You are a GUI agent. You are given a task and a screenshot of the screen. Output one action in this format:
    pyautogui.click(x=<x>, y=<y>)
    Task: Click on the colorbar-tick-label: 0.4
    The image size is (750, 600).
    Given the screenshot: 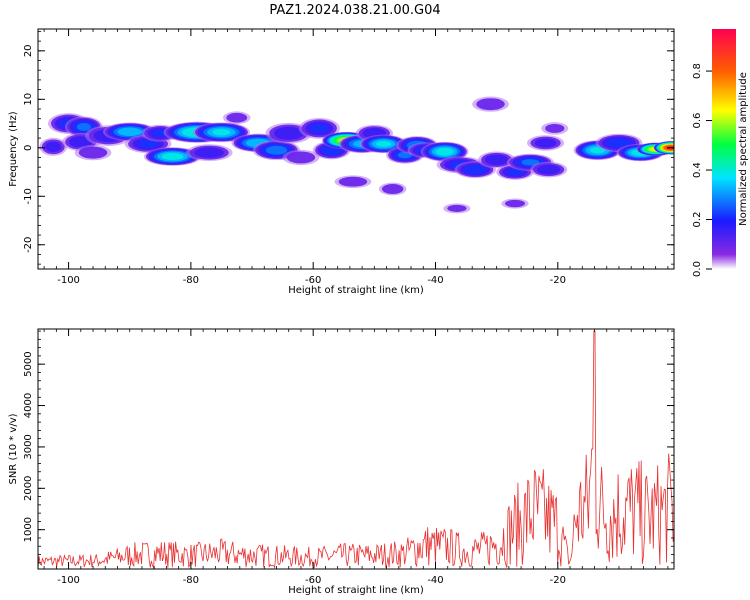 What is the action you would take?
    pyautogui.click(x=697, y=170)
    